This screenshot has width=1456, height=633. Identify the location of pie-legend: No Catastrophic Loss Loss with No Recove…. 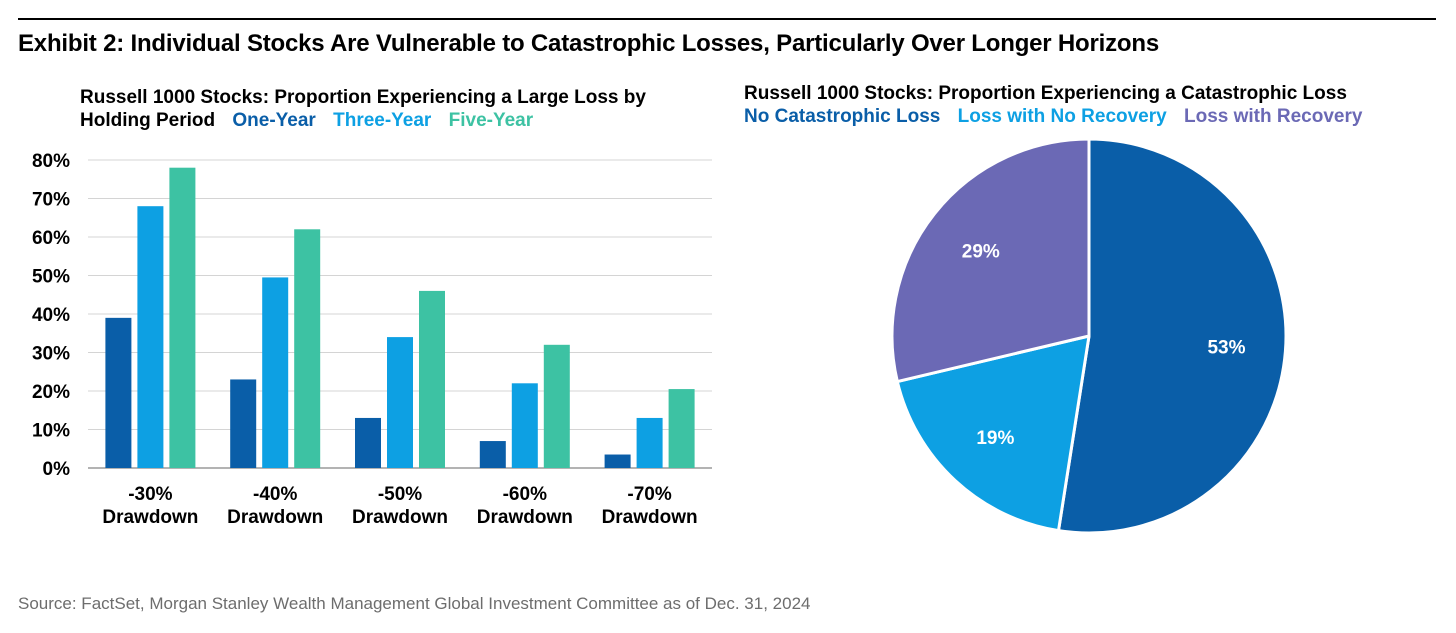
(1053, 116).